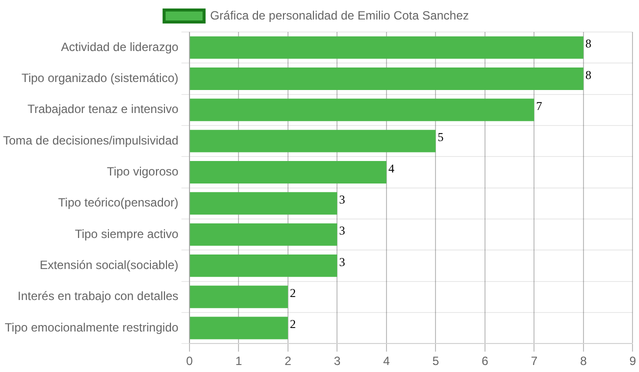 This screenshot has width=639, height=372. I want to click on x-tick-label: 1, so click(238, 361).